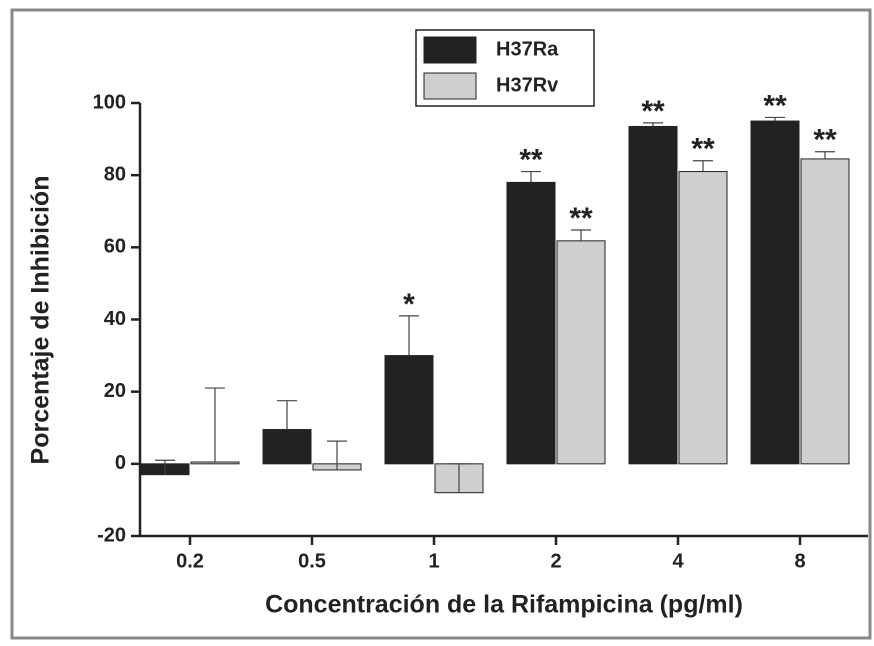 This screenshot has width=874, height=646. I want to click on x-tick-label: 0.5, so click(312, 561).